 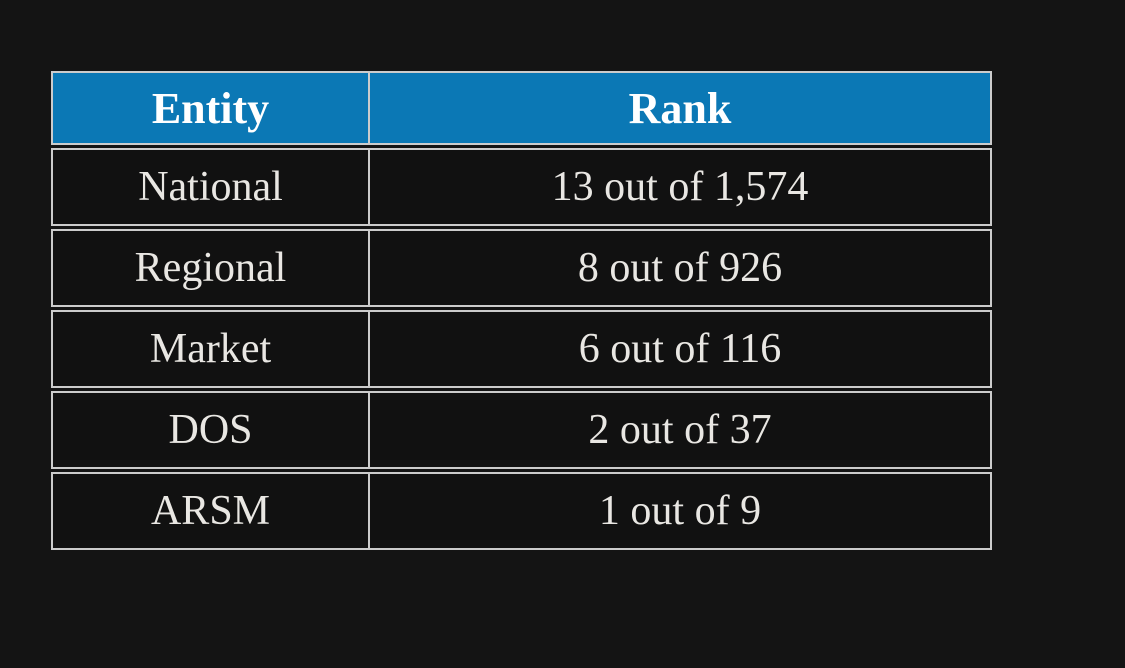 I want to click on entity-cell: Market, so click(x=210, y=349).